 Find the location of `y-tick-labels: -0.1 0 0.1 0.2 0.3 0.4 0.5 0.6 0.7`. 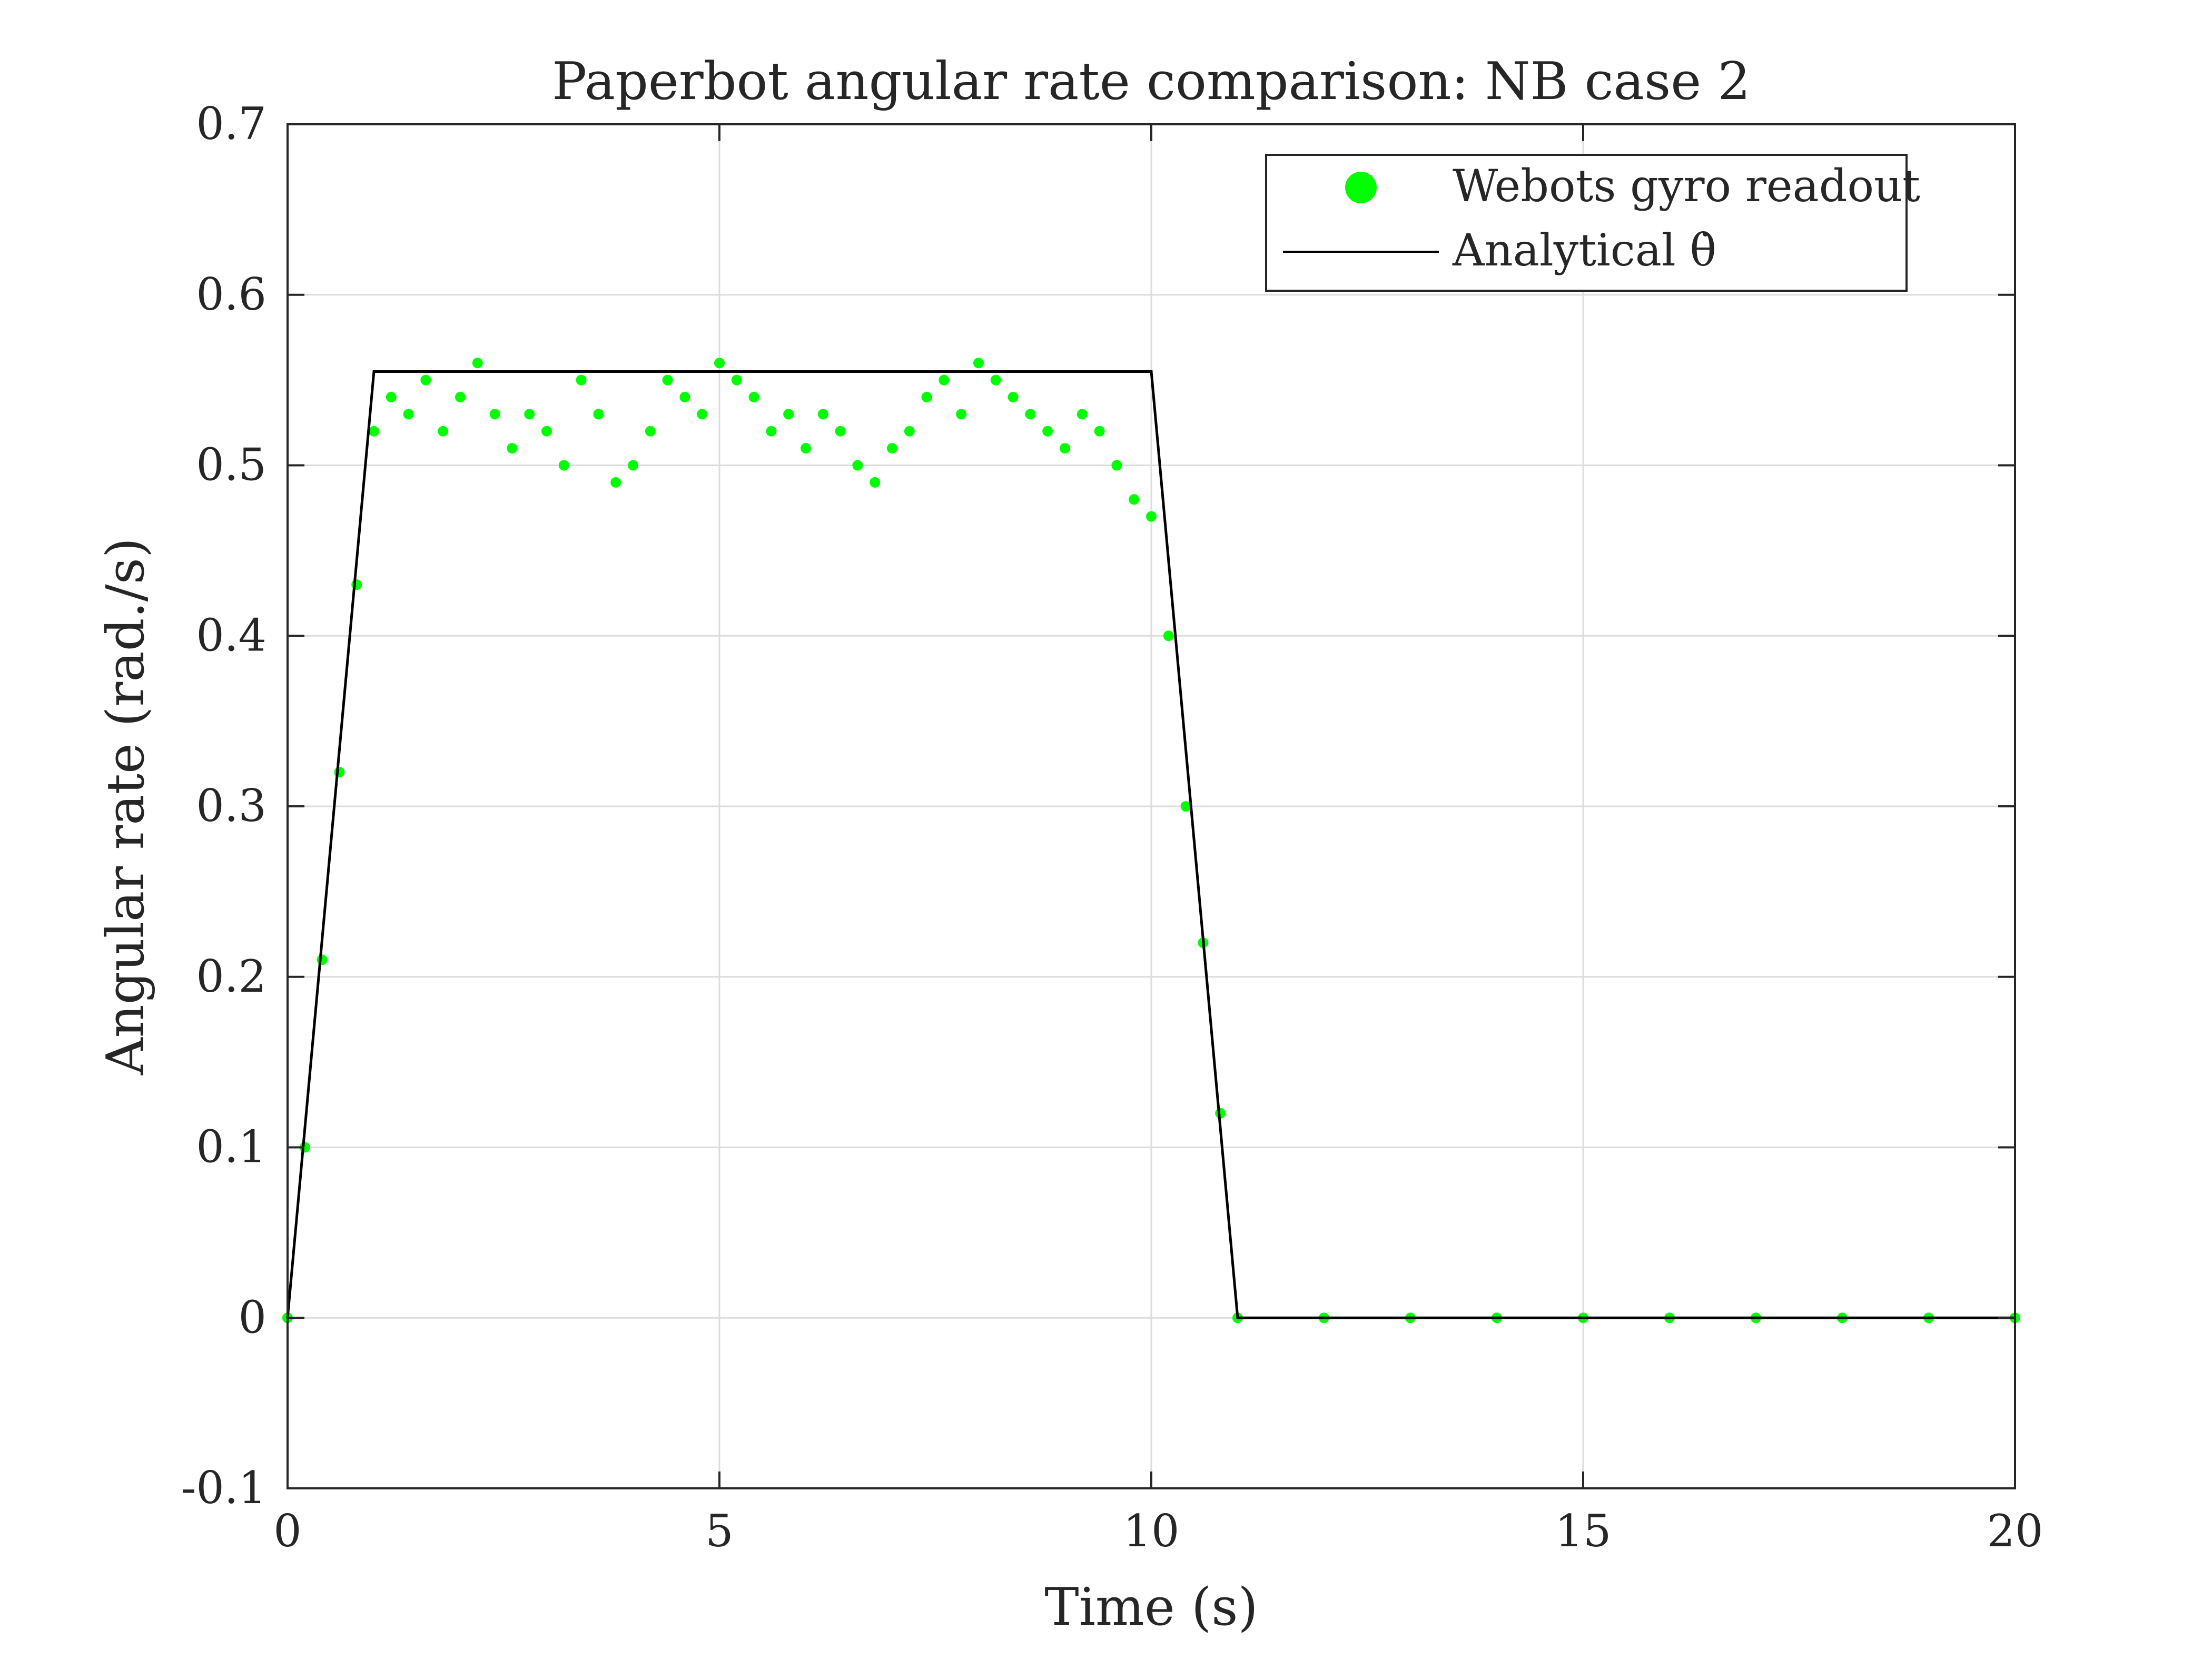

y-tick-labels: -0.1 0 0.1 0.2 0.3 0.4 0.5 0.6 0.7 is located at coordinates (223, 806).